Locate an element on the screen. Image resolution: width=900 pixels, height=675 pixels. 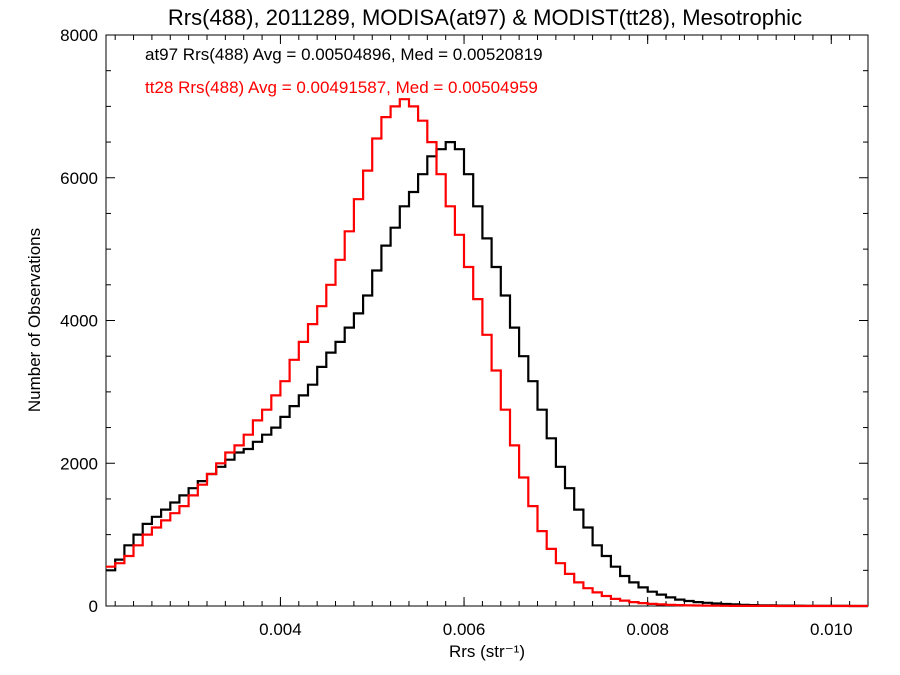
x-tick-label: 0.006 is located at coordinates (464, 629).